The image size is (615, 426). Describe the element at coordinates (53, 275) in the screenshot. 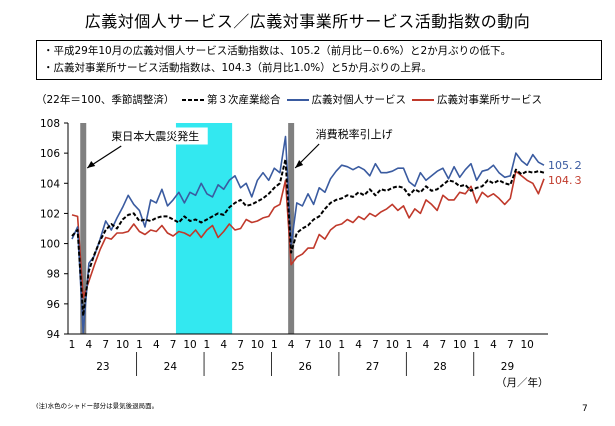

I see `y-tick-label-98: 98` at that location.